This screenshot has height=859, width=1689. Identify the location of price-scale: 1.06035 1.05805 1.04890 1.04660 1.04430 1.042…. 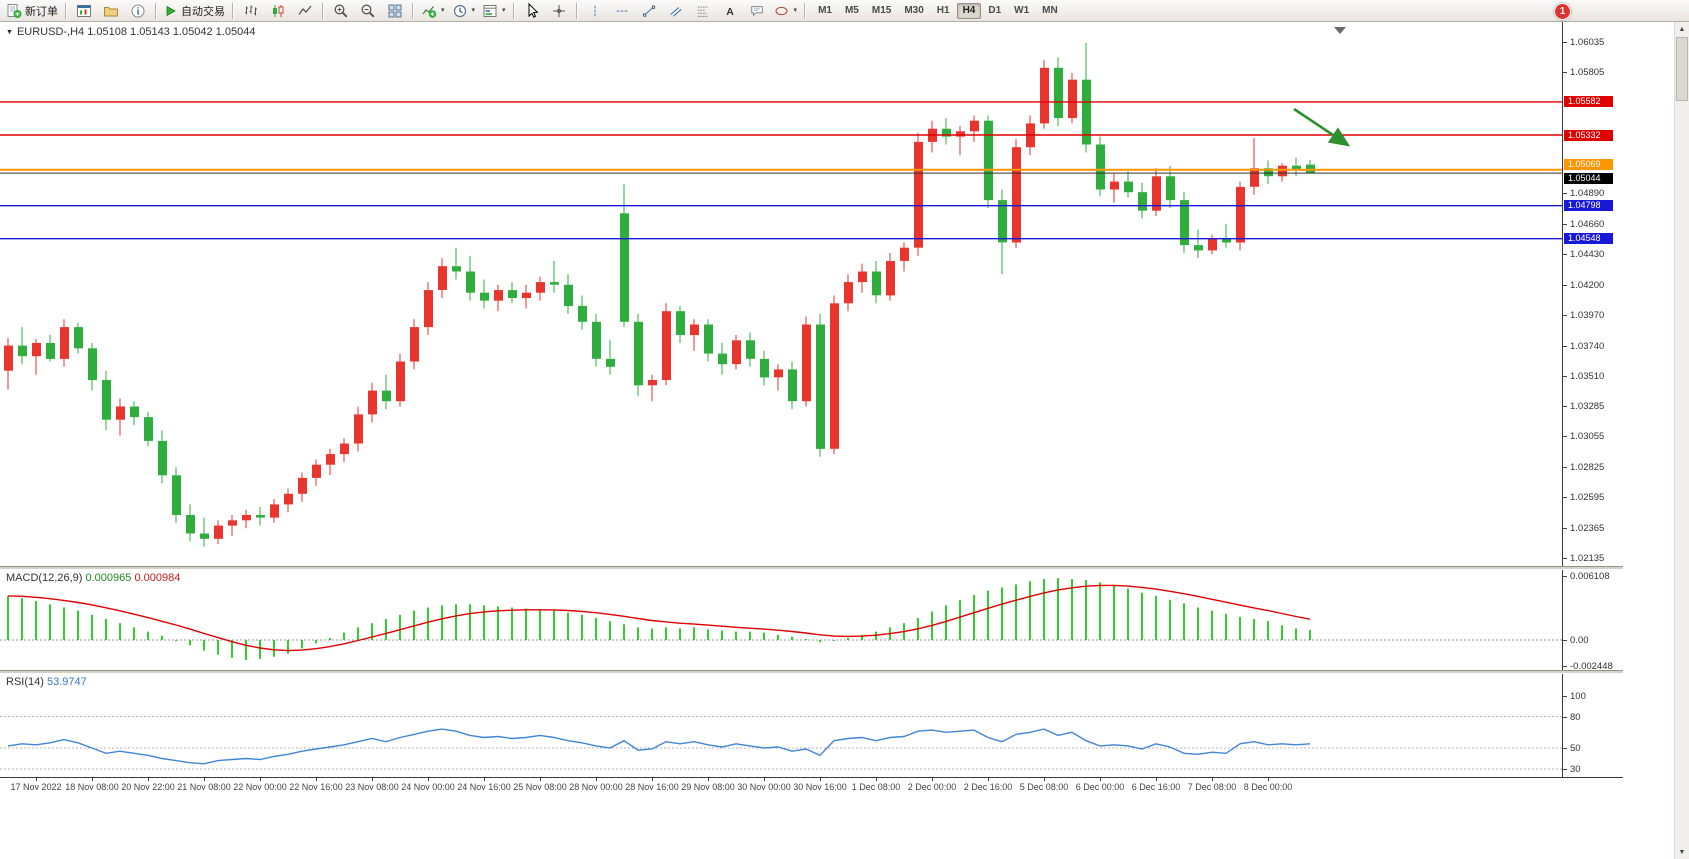
(1592, 399).